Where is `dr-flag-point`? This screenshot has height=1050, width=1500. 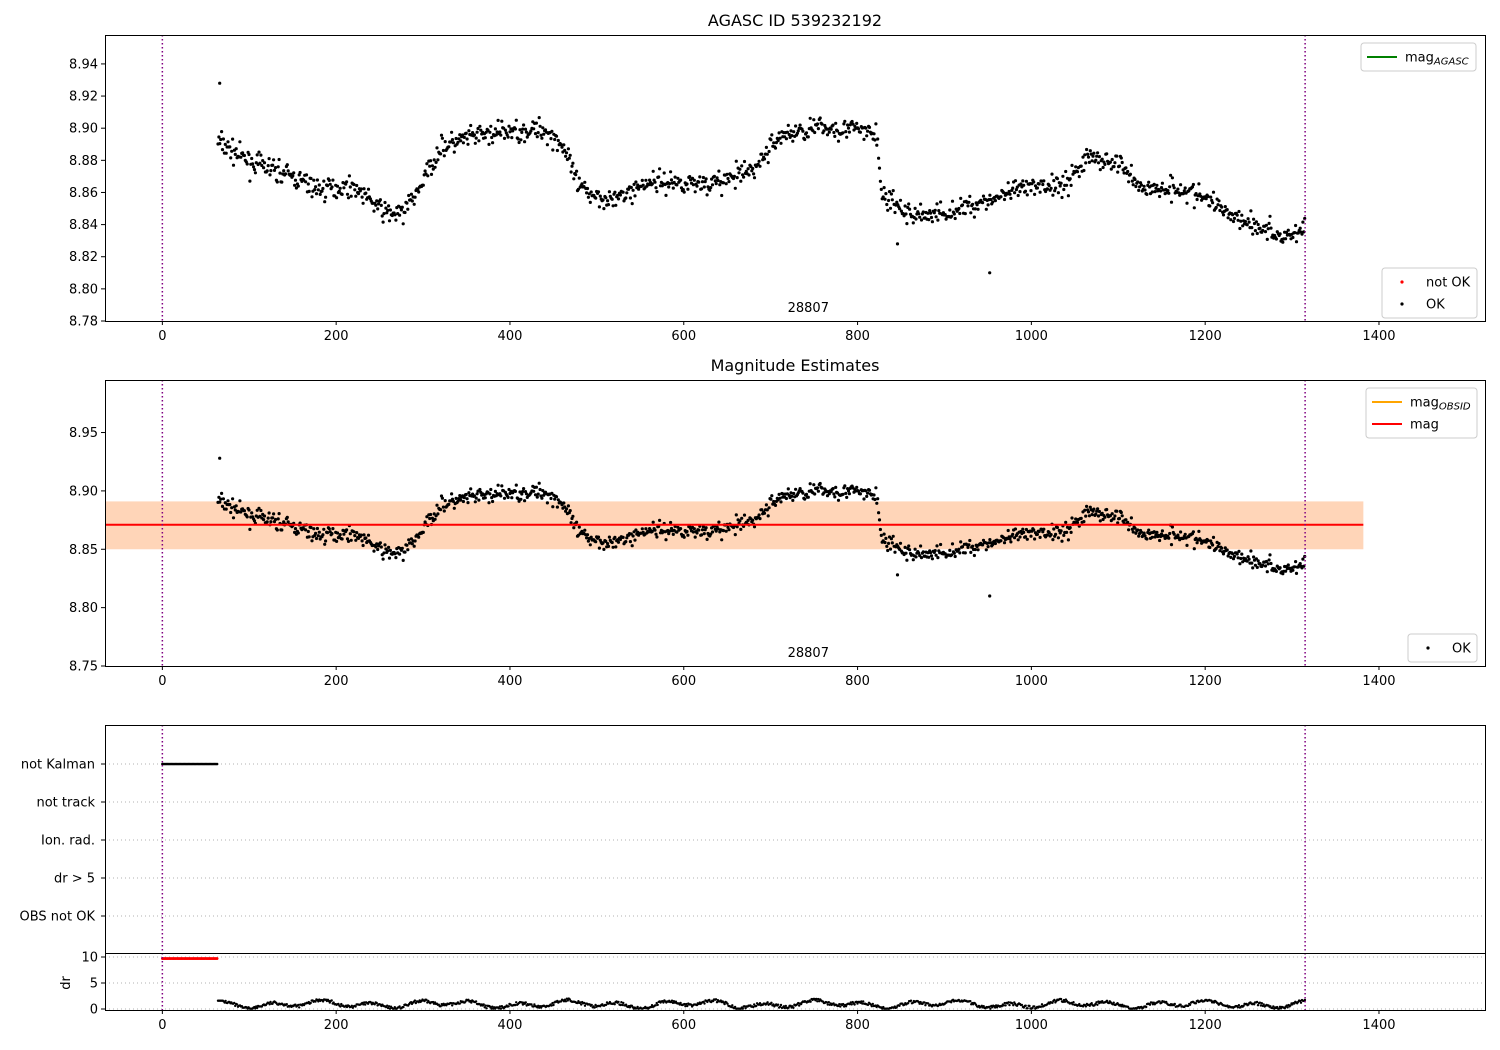 dr-flag-point is located at coordinates (217, 958).